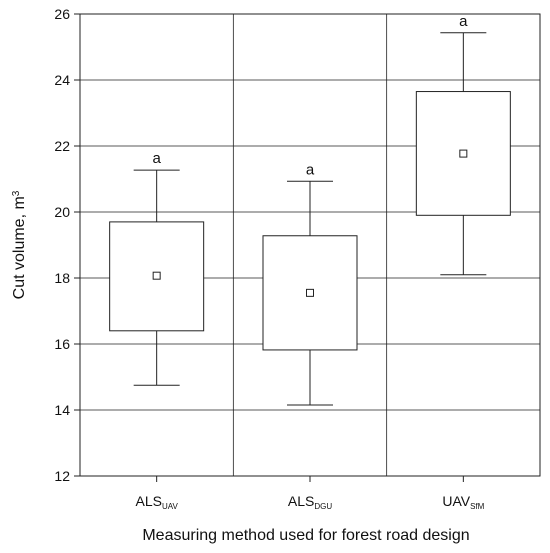 This screenshot has height=553, width=550. I want to click on y-tick-label: 26, so click(62, 14).